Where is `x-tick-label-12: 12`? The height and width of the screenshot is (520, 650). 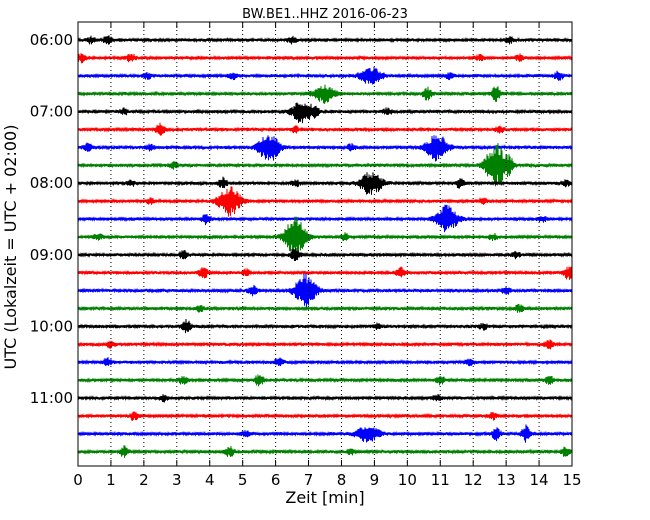 x-tick-label-12: 12 is located at coordinates (473, 480).